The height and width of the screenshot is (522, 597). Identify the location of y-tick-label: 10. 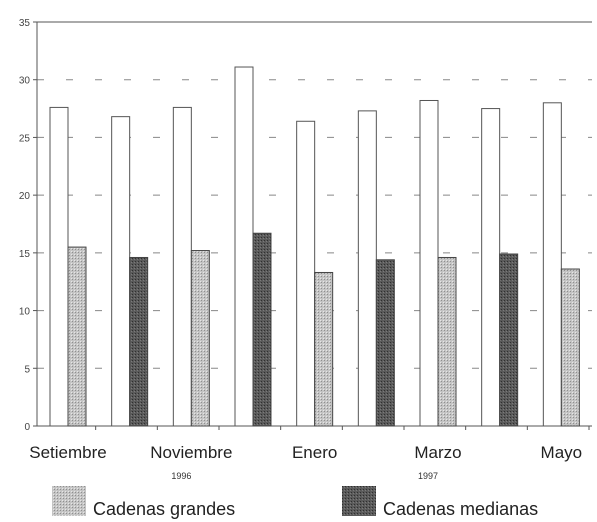
(25, 312).